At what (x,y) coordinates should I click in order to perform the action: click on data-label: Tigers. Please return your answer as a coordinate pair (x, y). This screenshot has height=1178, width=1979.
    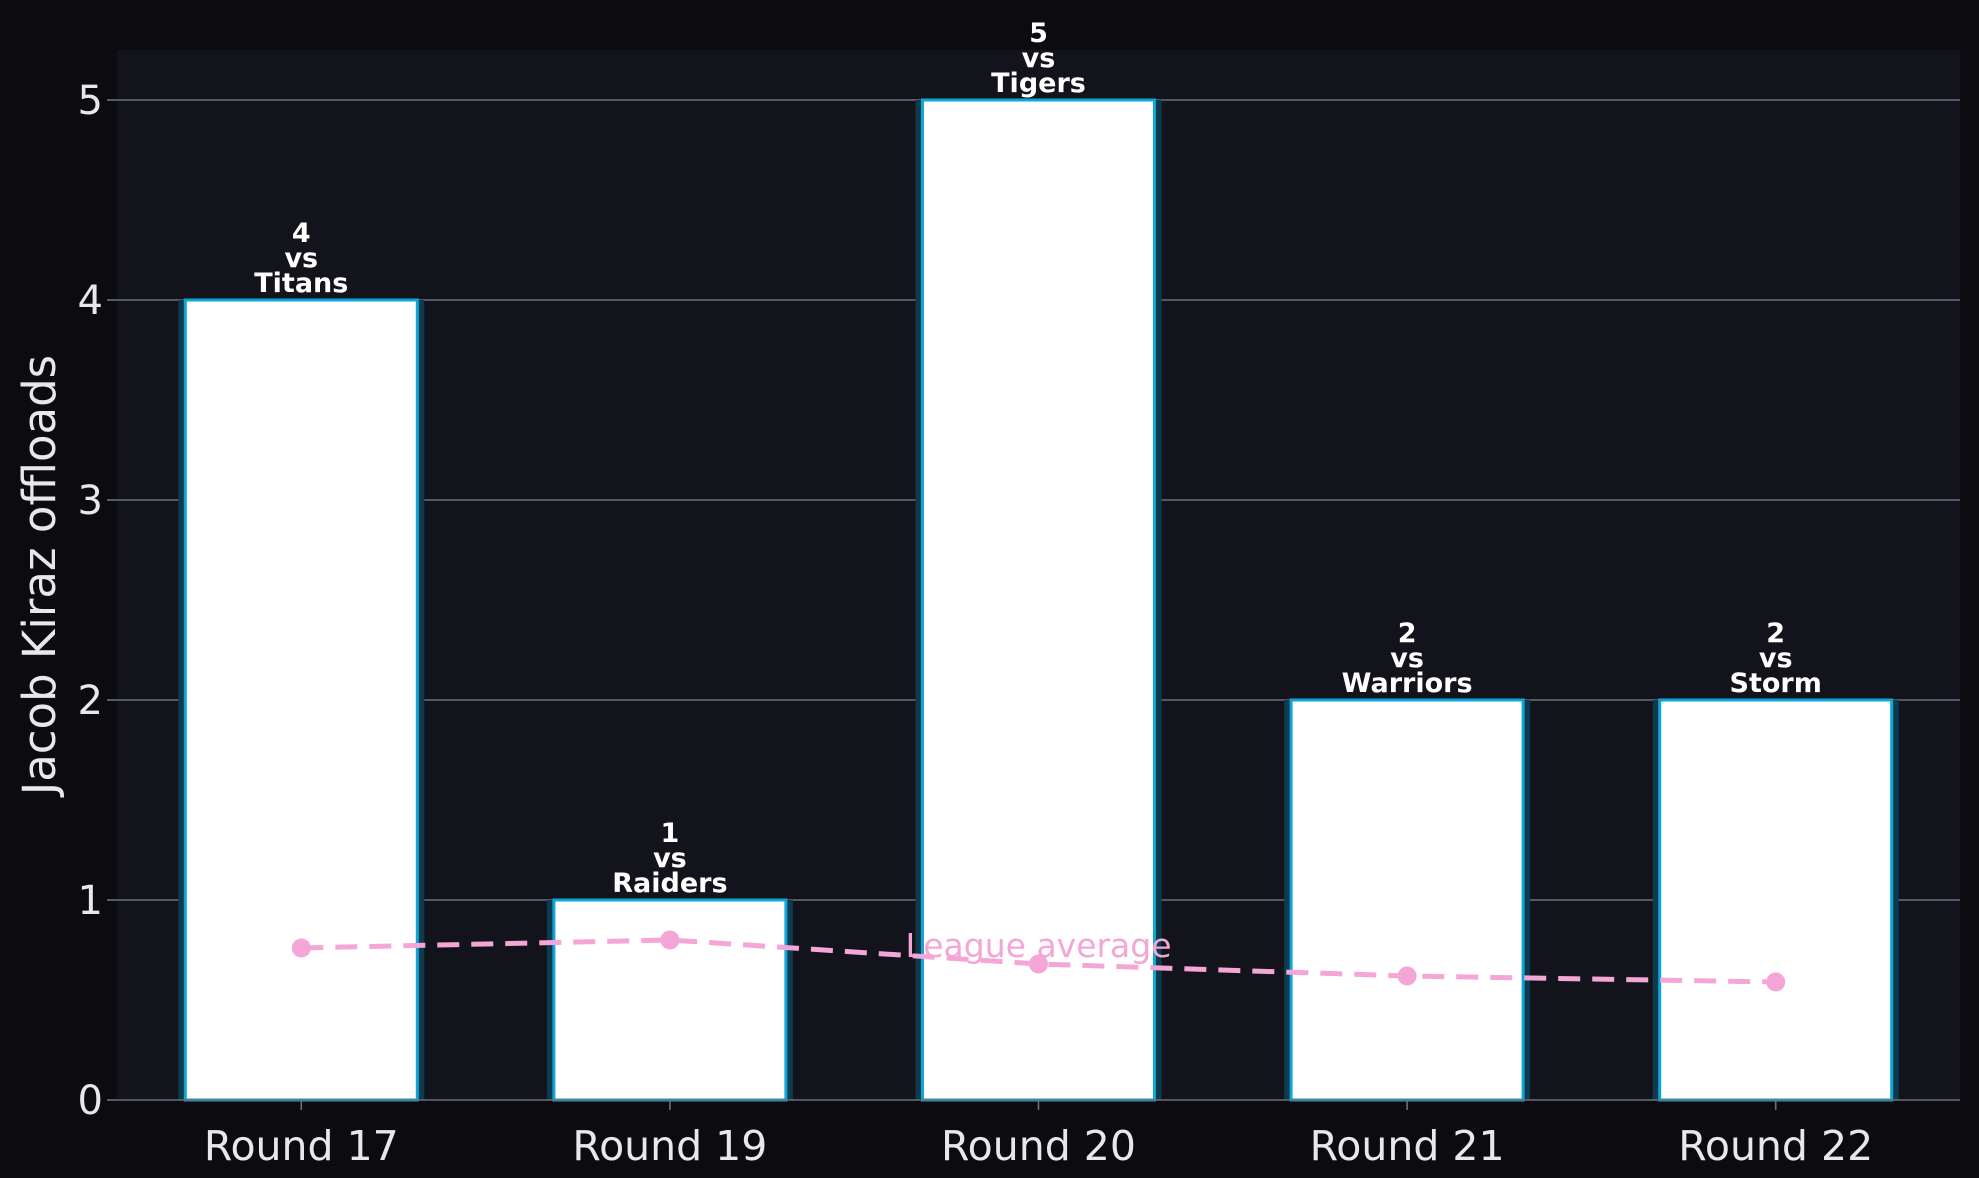
    Looking at the image, I should click on (1038, 83).